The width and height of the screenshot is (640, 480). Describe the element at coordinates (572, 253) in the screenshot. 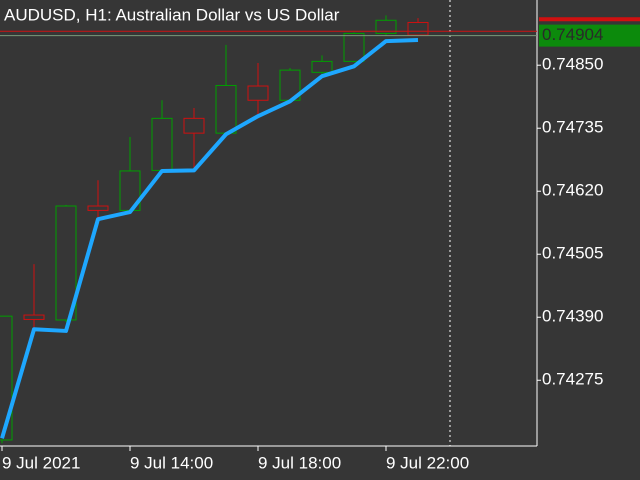

I see `y-tick-label: 0.74505` at that location.